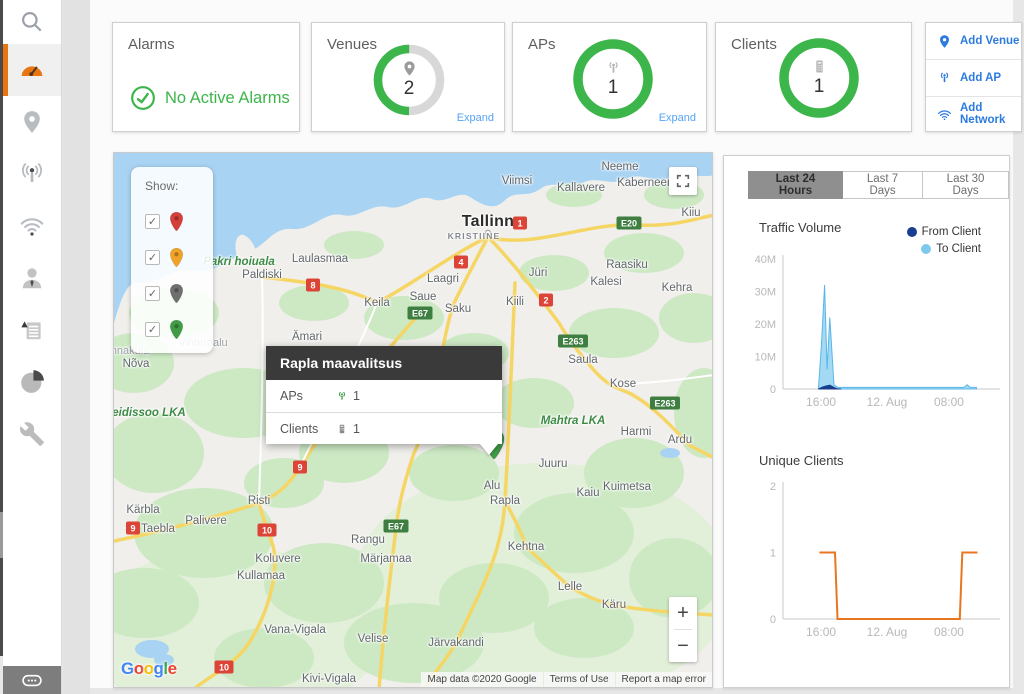  Describe the element at coordinates (765, 325) in the screenshot. I see `svg-text: 20M` at that location.